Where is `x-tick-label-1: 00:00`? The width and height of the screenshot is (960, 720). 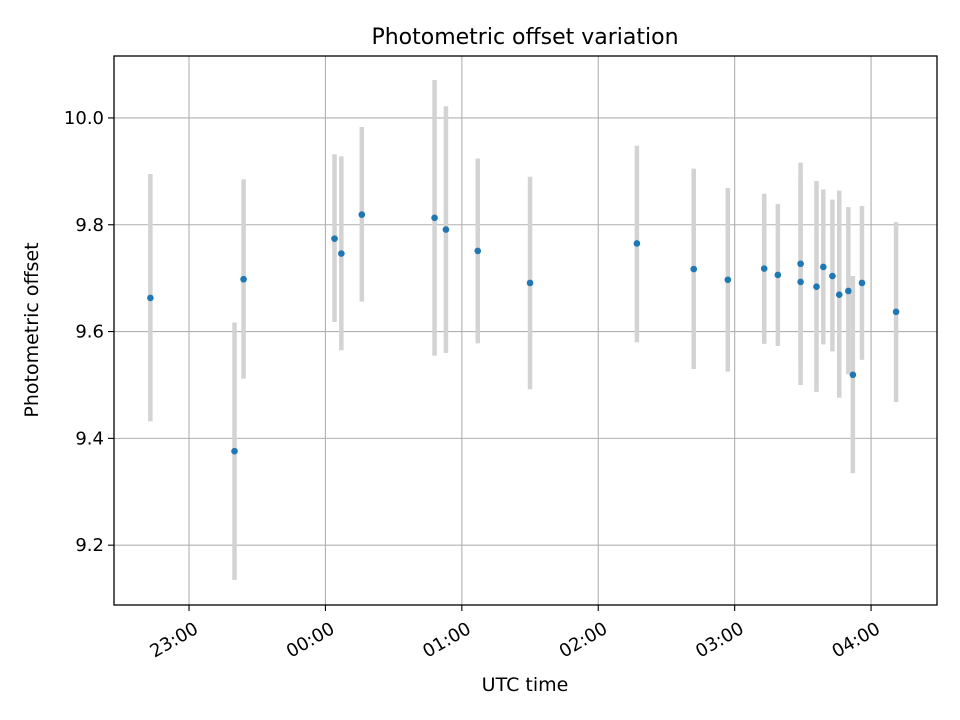
x-tick-label-1: 00:00 is located at coordinates (310, 640).